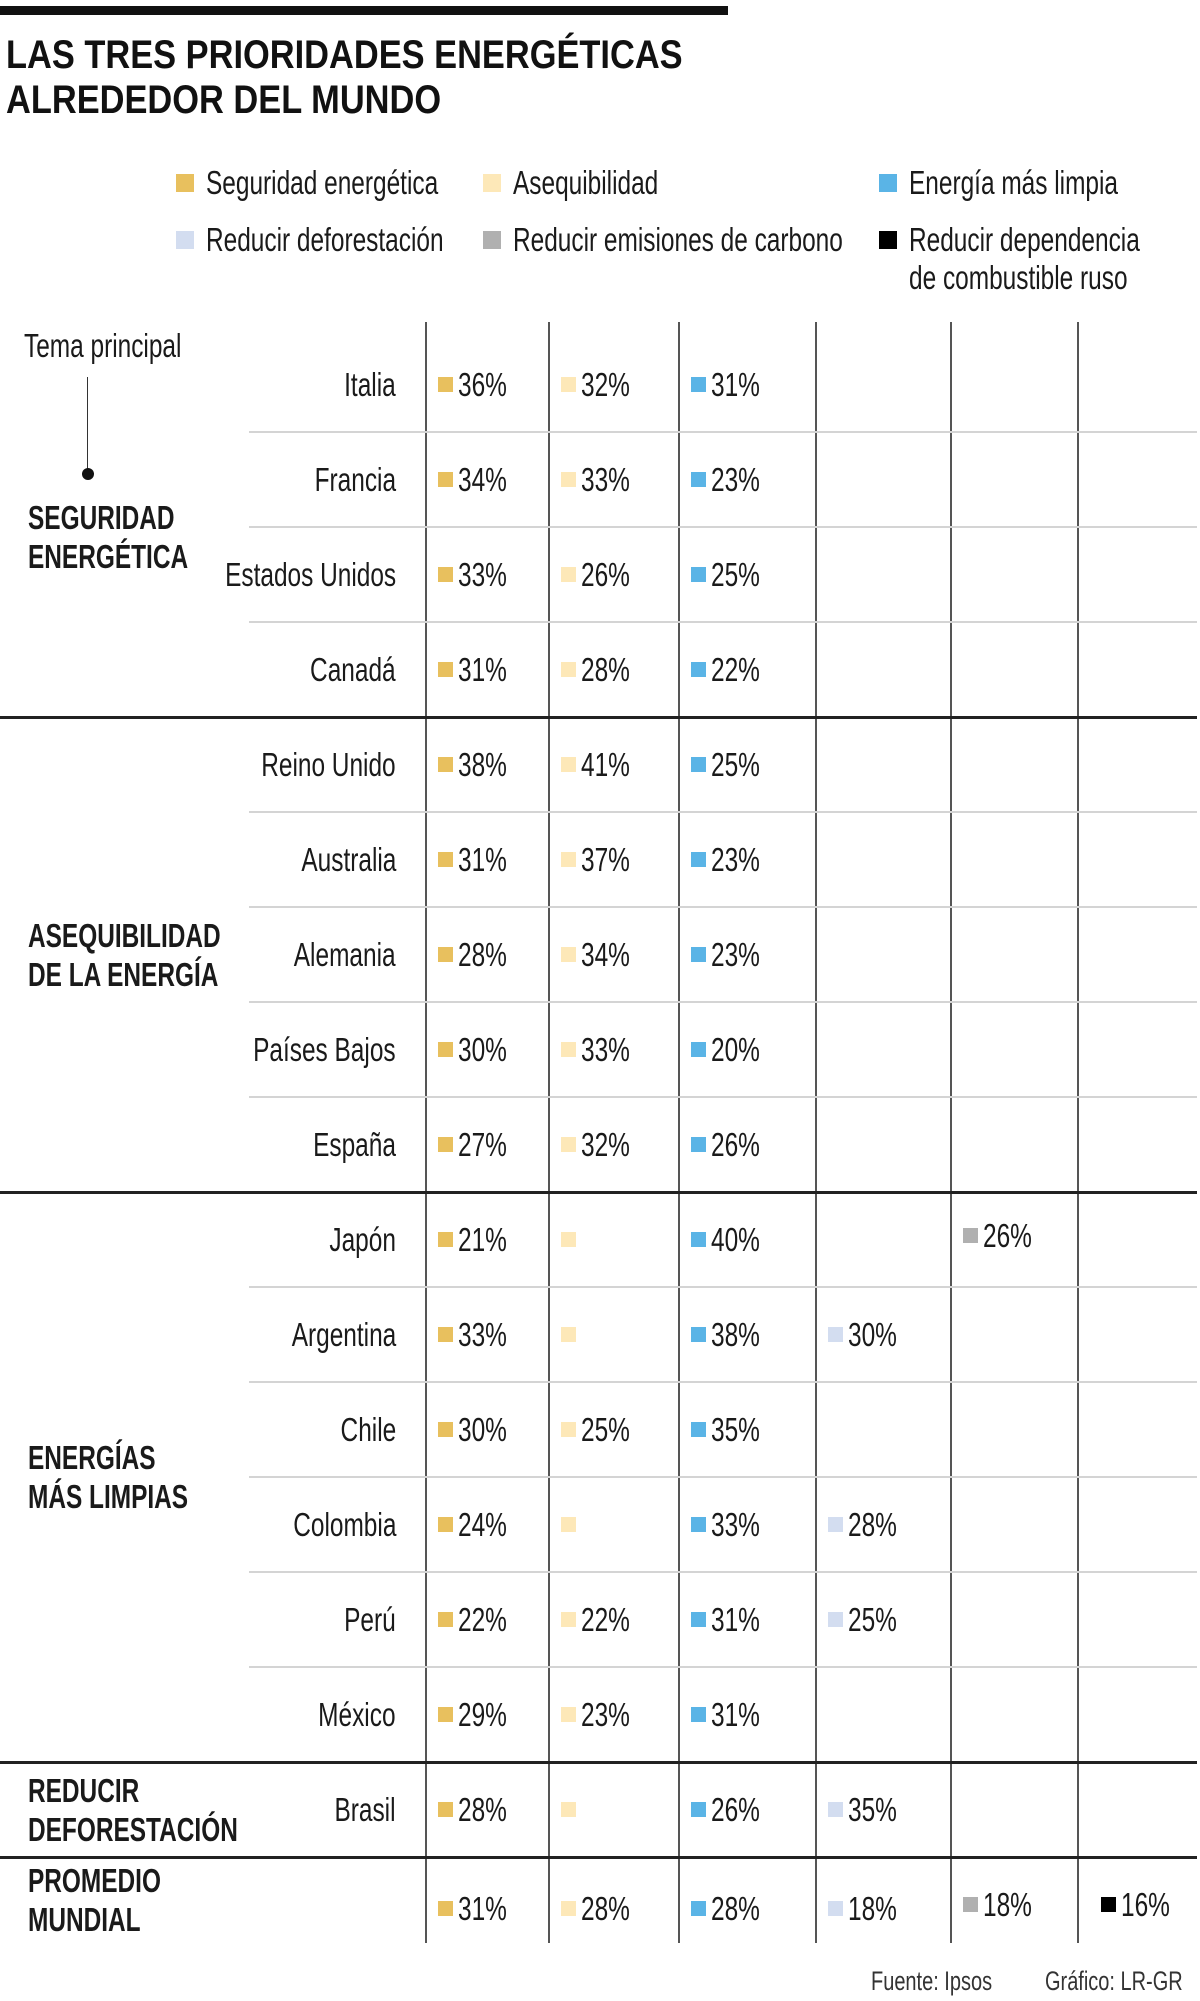  Describe the element at coordinates (133, 1829) in the screenshot. I see `text: DEFORESTACIÓN` at that location.